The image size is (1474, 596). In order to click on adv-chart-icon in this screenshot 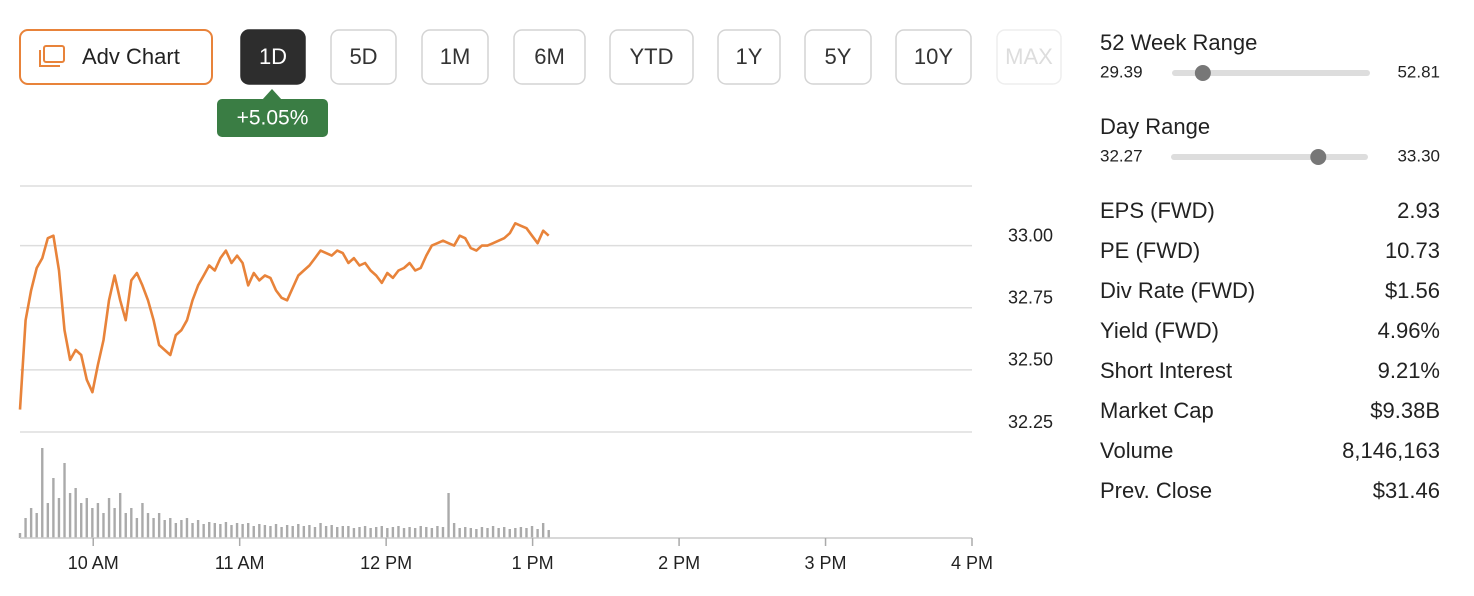, I will do `click(52, 56)`.